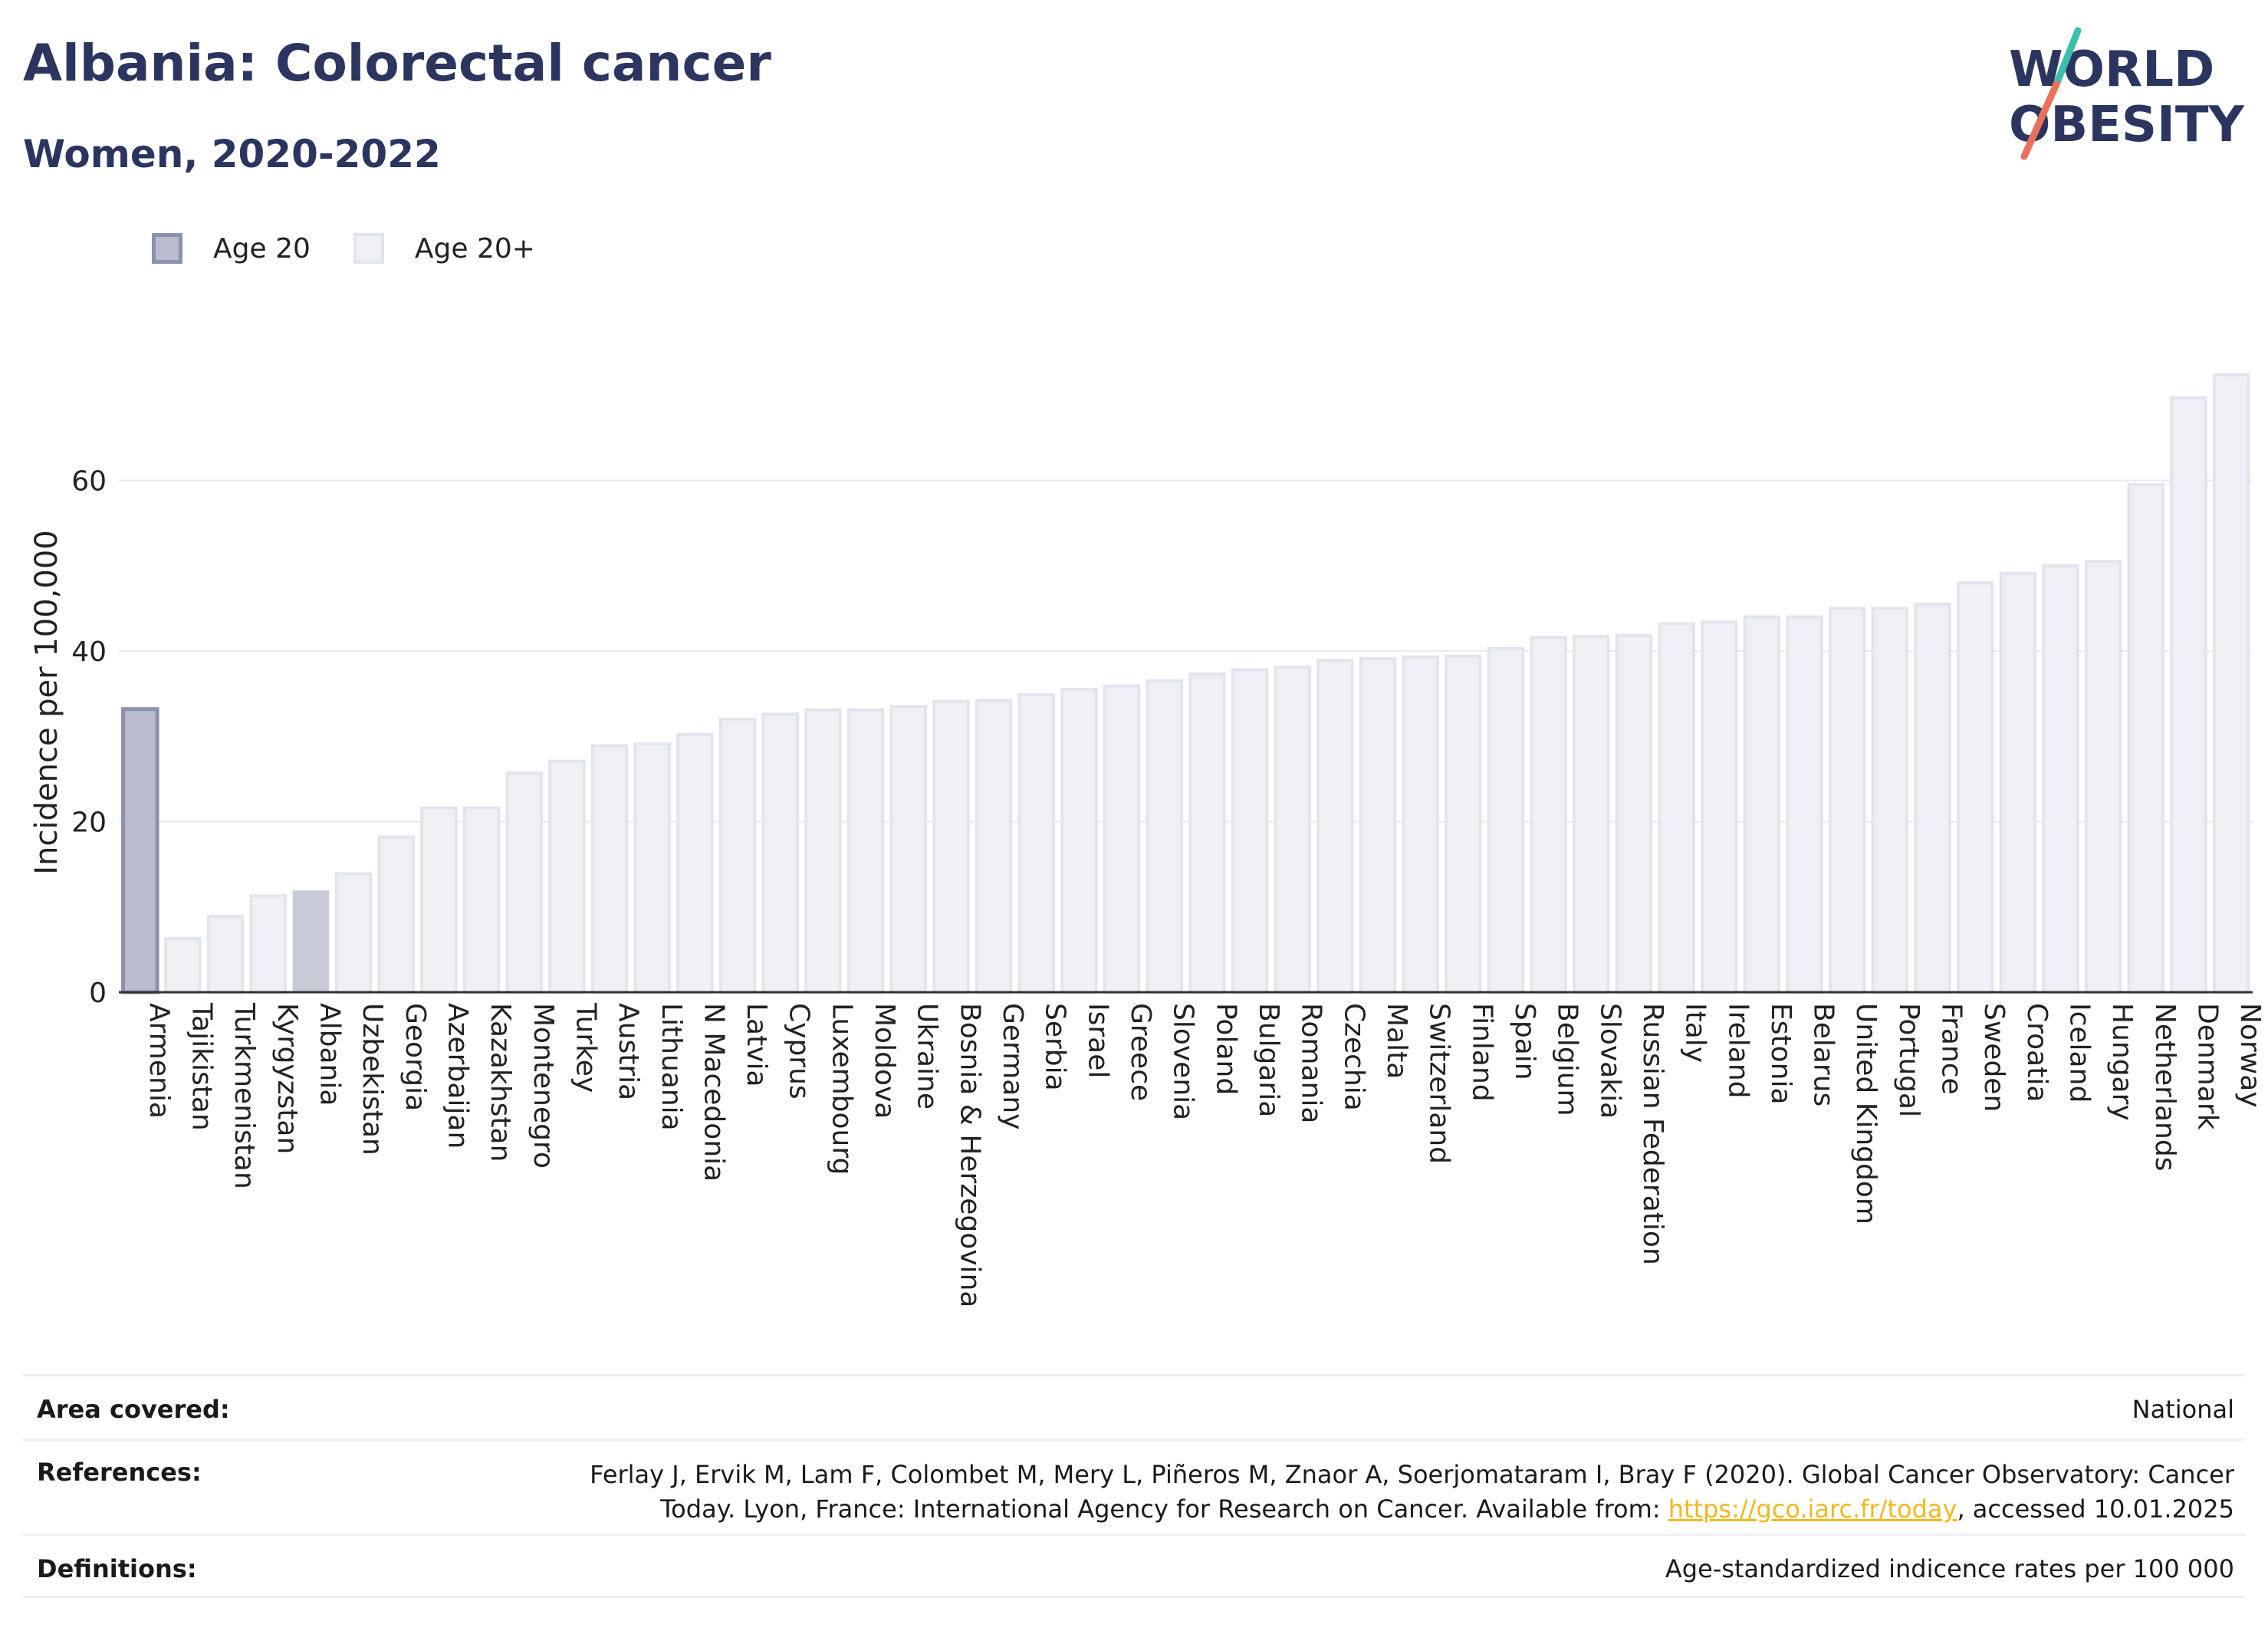 The height and width of the screenshot is (1634, 2268). What do you see at coordinates (133, 1410) in the screenshot?
I see `area-covered-label: Area covered:` at bounding box center [133, 1410].